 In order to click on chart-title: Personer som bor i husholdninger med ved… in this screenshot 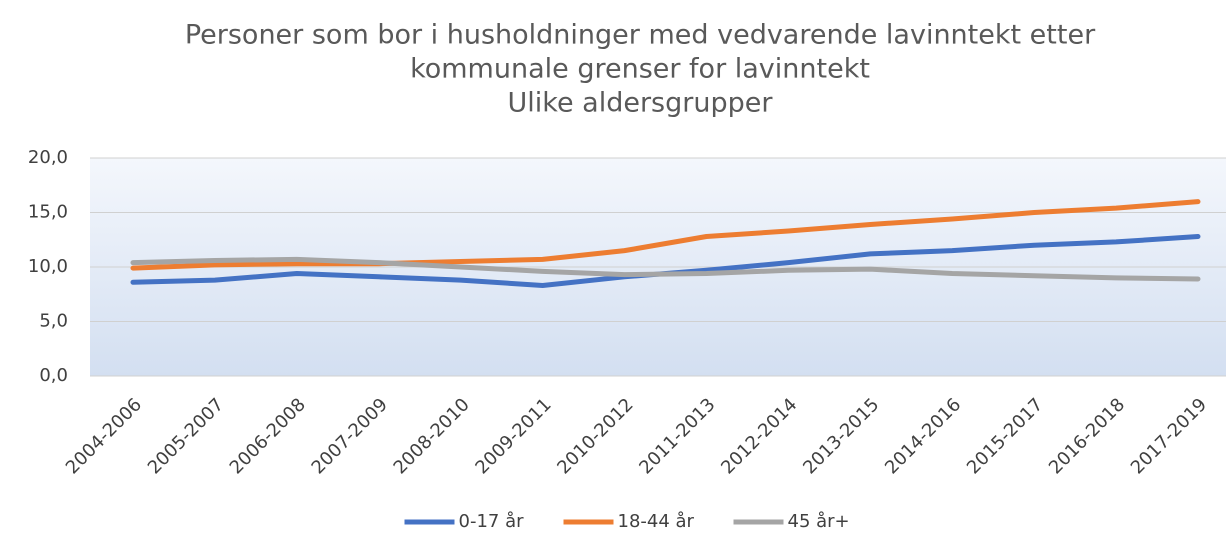, I will do `click(640, 35)`.